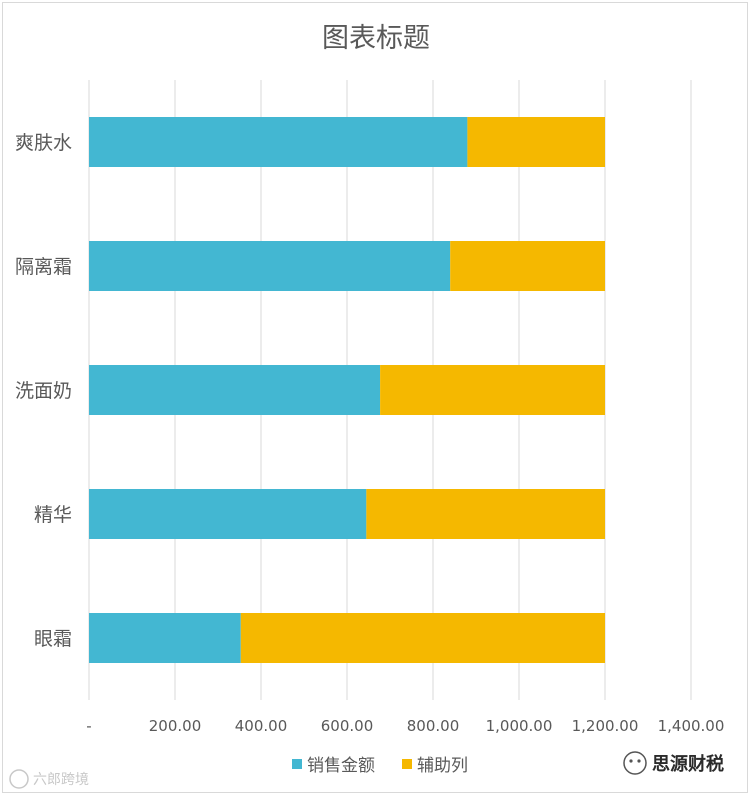 The height and width of the screenshot is (797, 752). What do you see at coordinates (43, 391) in the screenshot?
I see `category-label-2: 洗面奶` at bounding box center [43, 391].